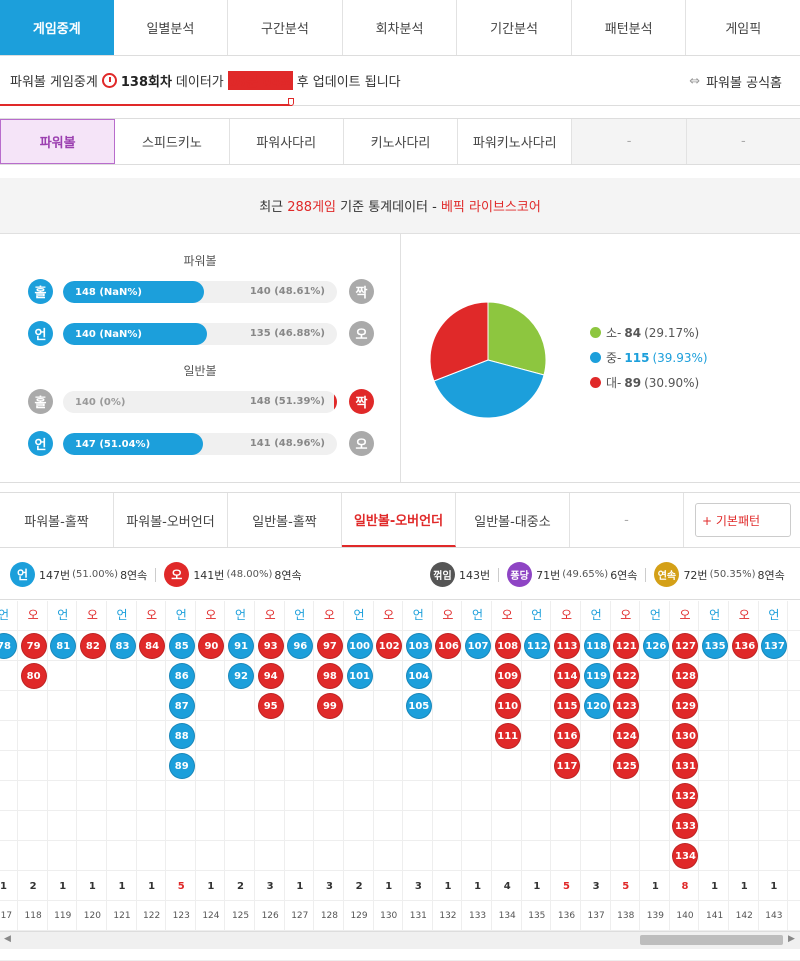 The width and height of the screenshot is (800, 961). I want to click on result-ball: 126, so click(655, 646).